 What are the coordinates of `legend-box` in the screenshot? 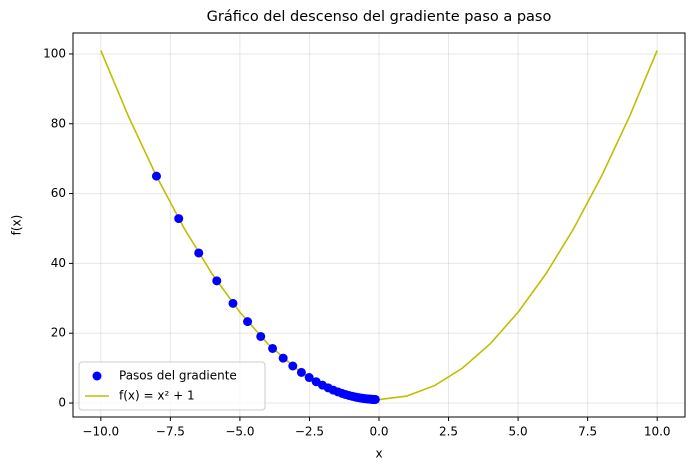 It's located at (172, 386).